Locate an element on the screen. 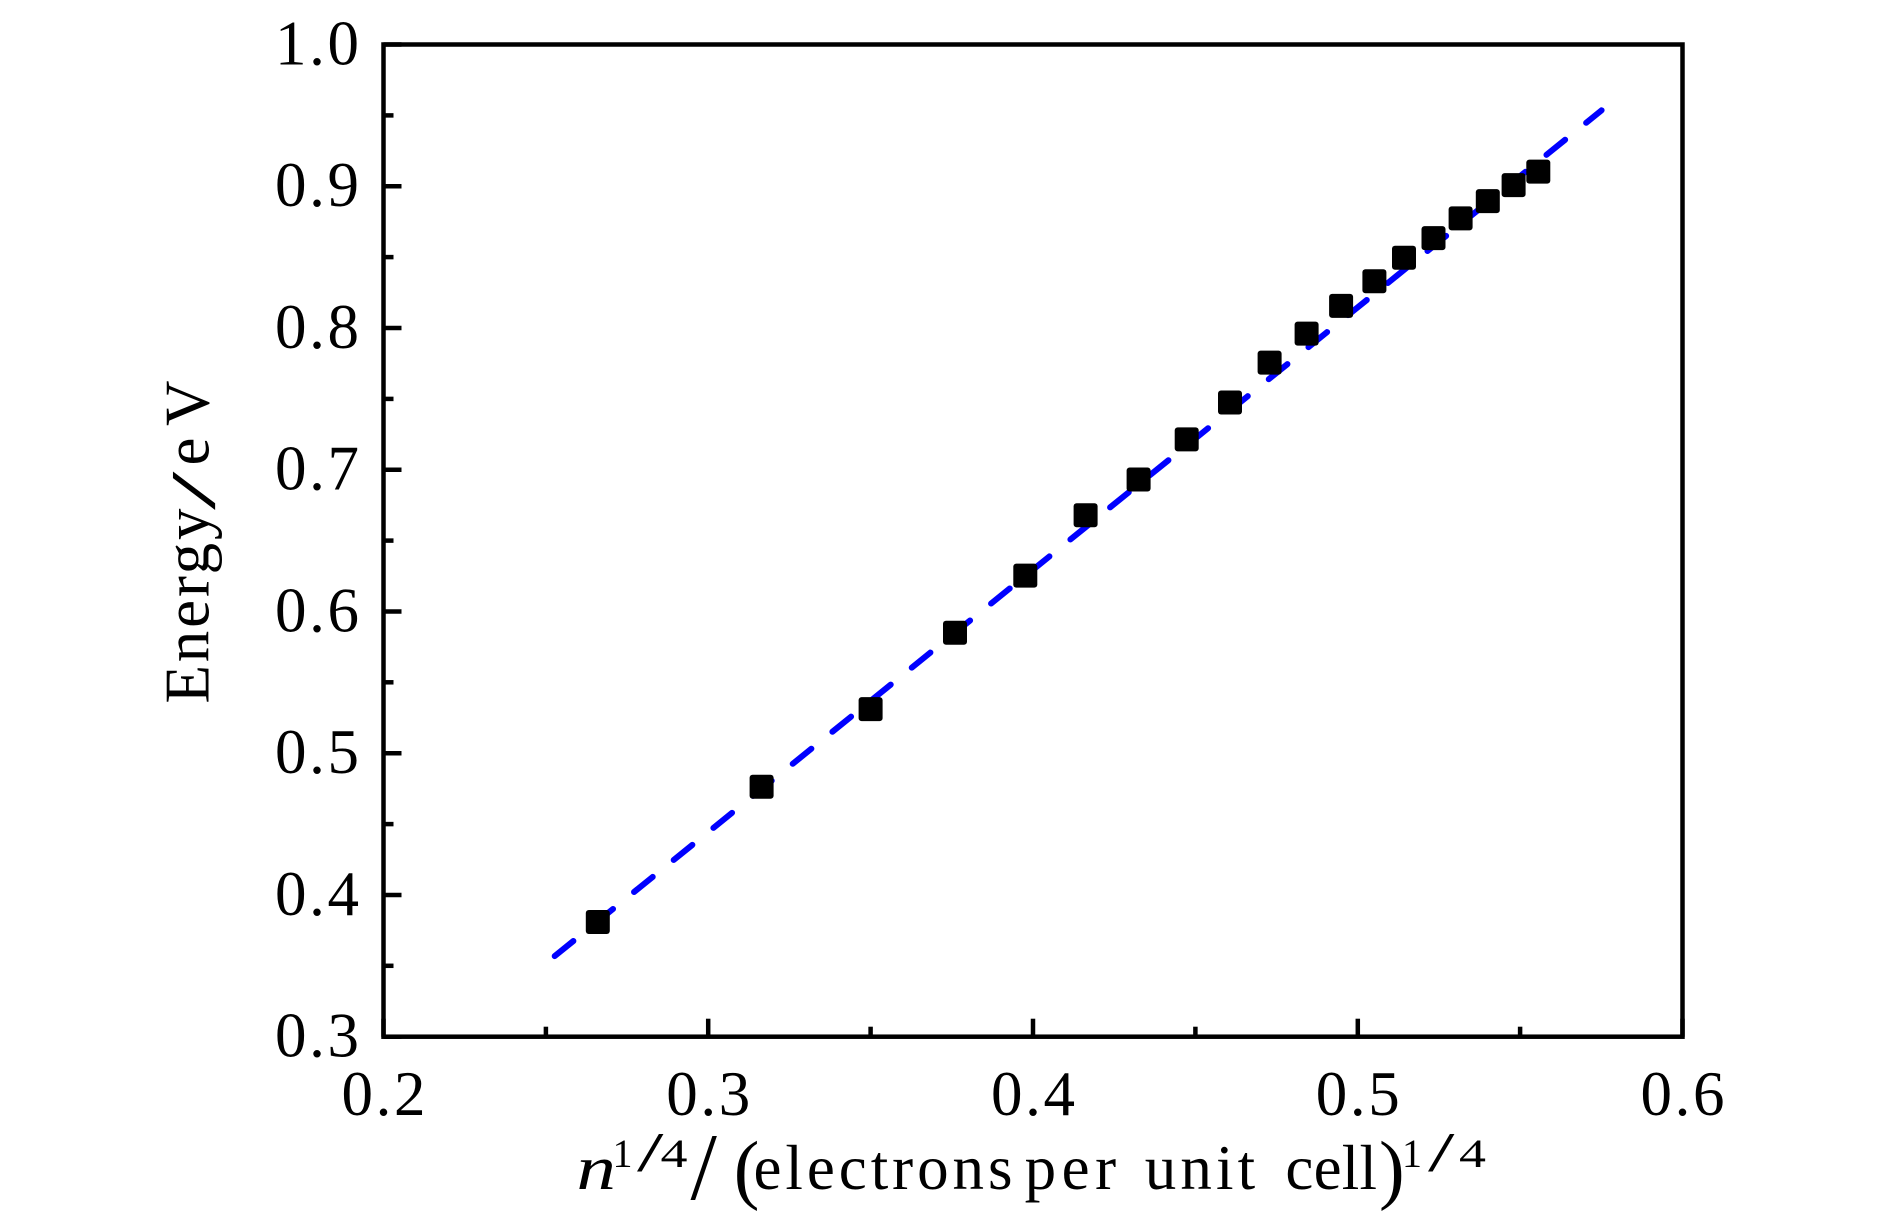 This screenshot has height=1222, width=1890. svg-text: 0.7 is located at coordinates (317, 469).